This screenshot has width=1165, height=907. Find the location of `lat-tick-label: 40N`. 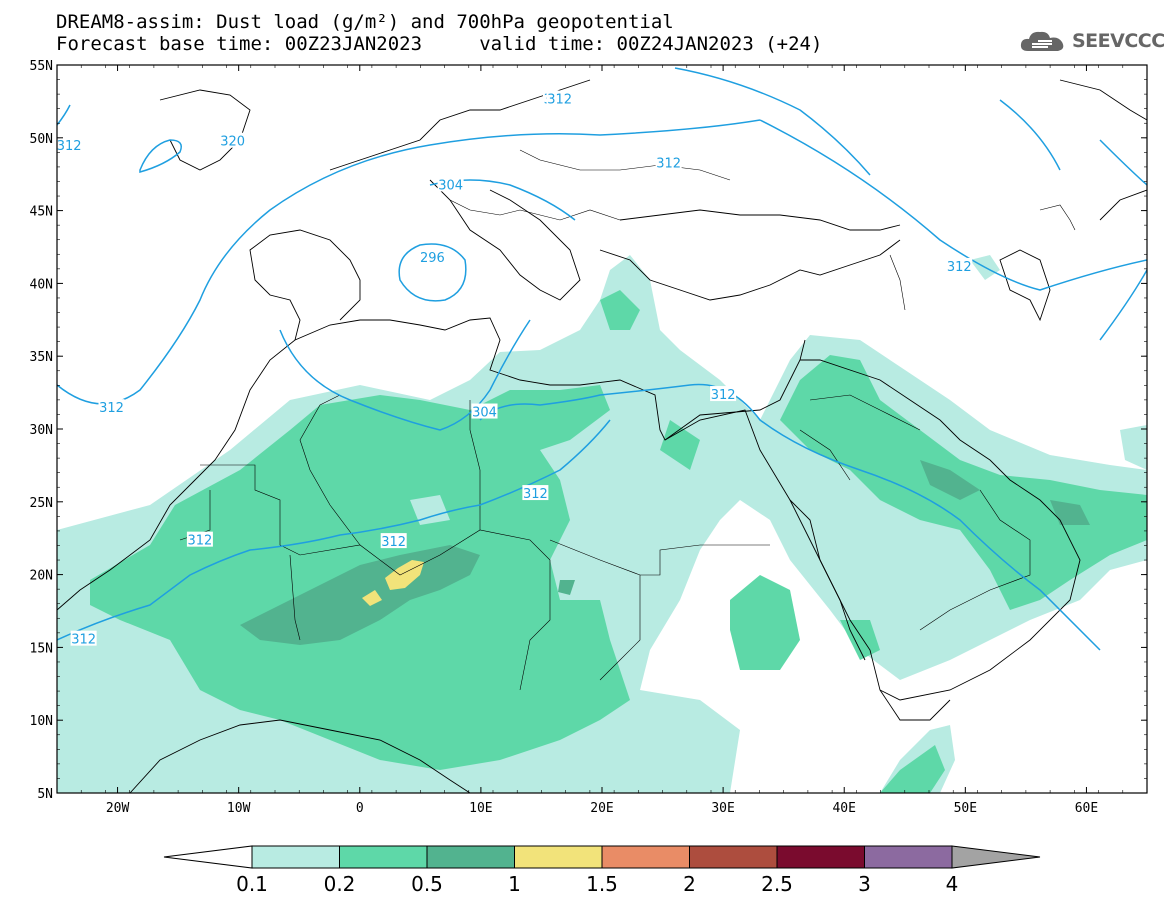

lat-tick-label: 40N is located at coordinates (41, 284).